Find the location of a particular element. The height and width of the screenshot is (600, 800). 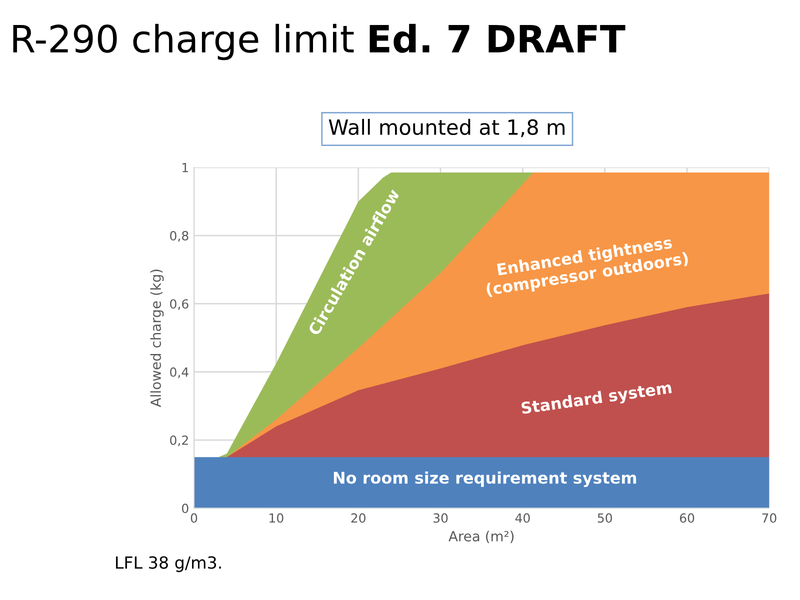

y-tick-label: 0,8 is located at coordinates (179, 236).